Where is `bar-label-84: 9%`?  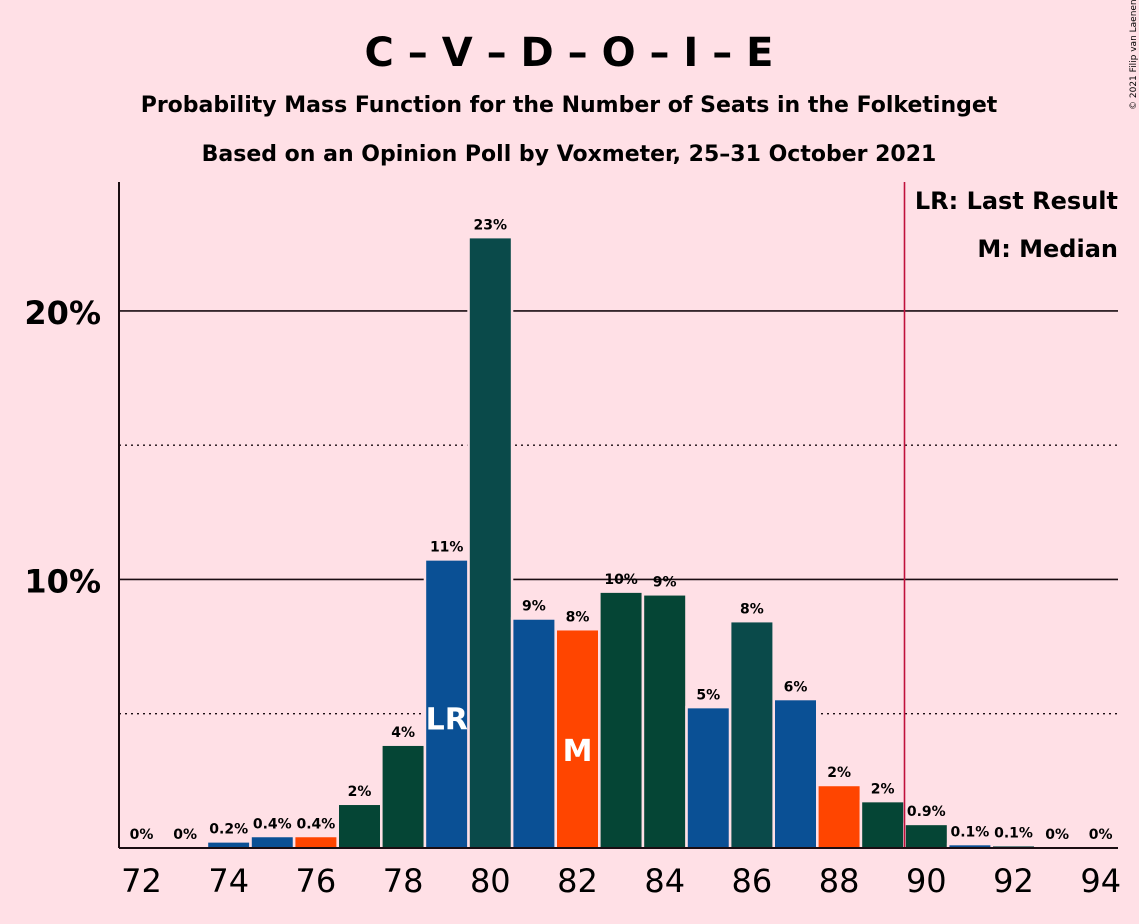
bar-label-84: 9% is located at coordinates (665, 583).